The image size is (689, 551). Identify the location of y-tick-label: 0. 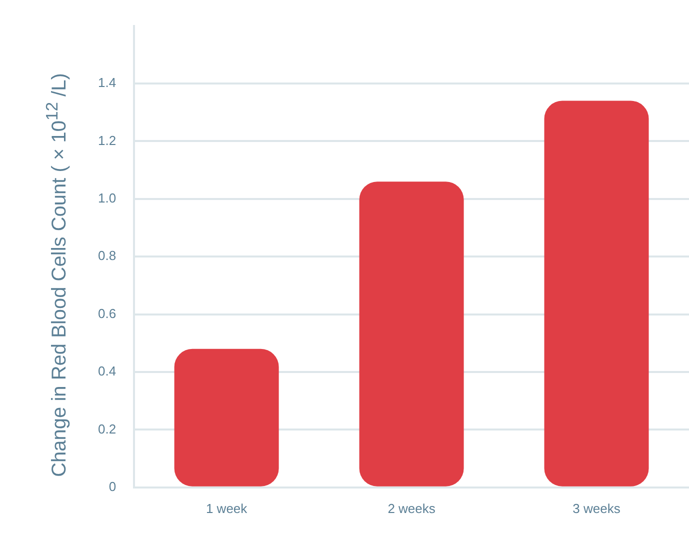
(112, 486).